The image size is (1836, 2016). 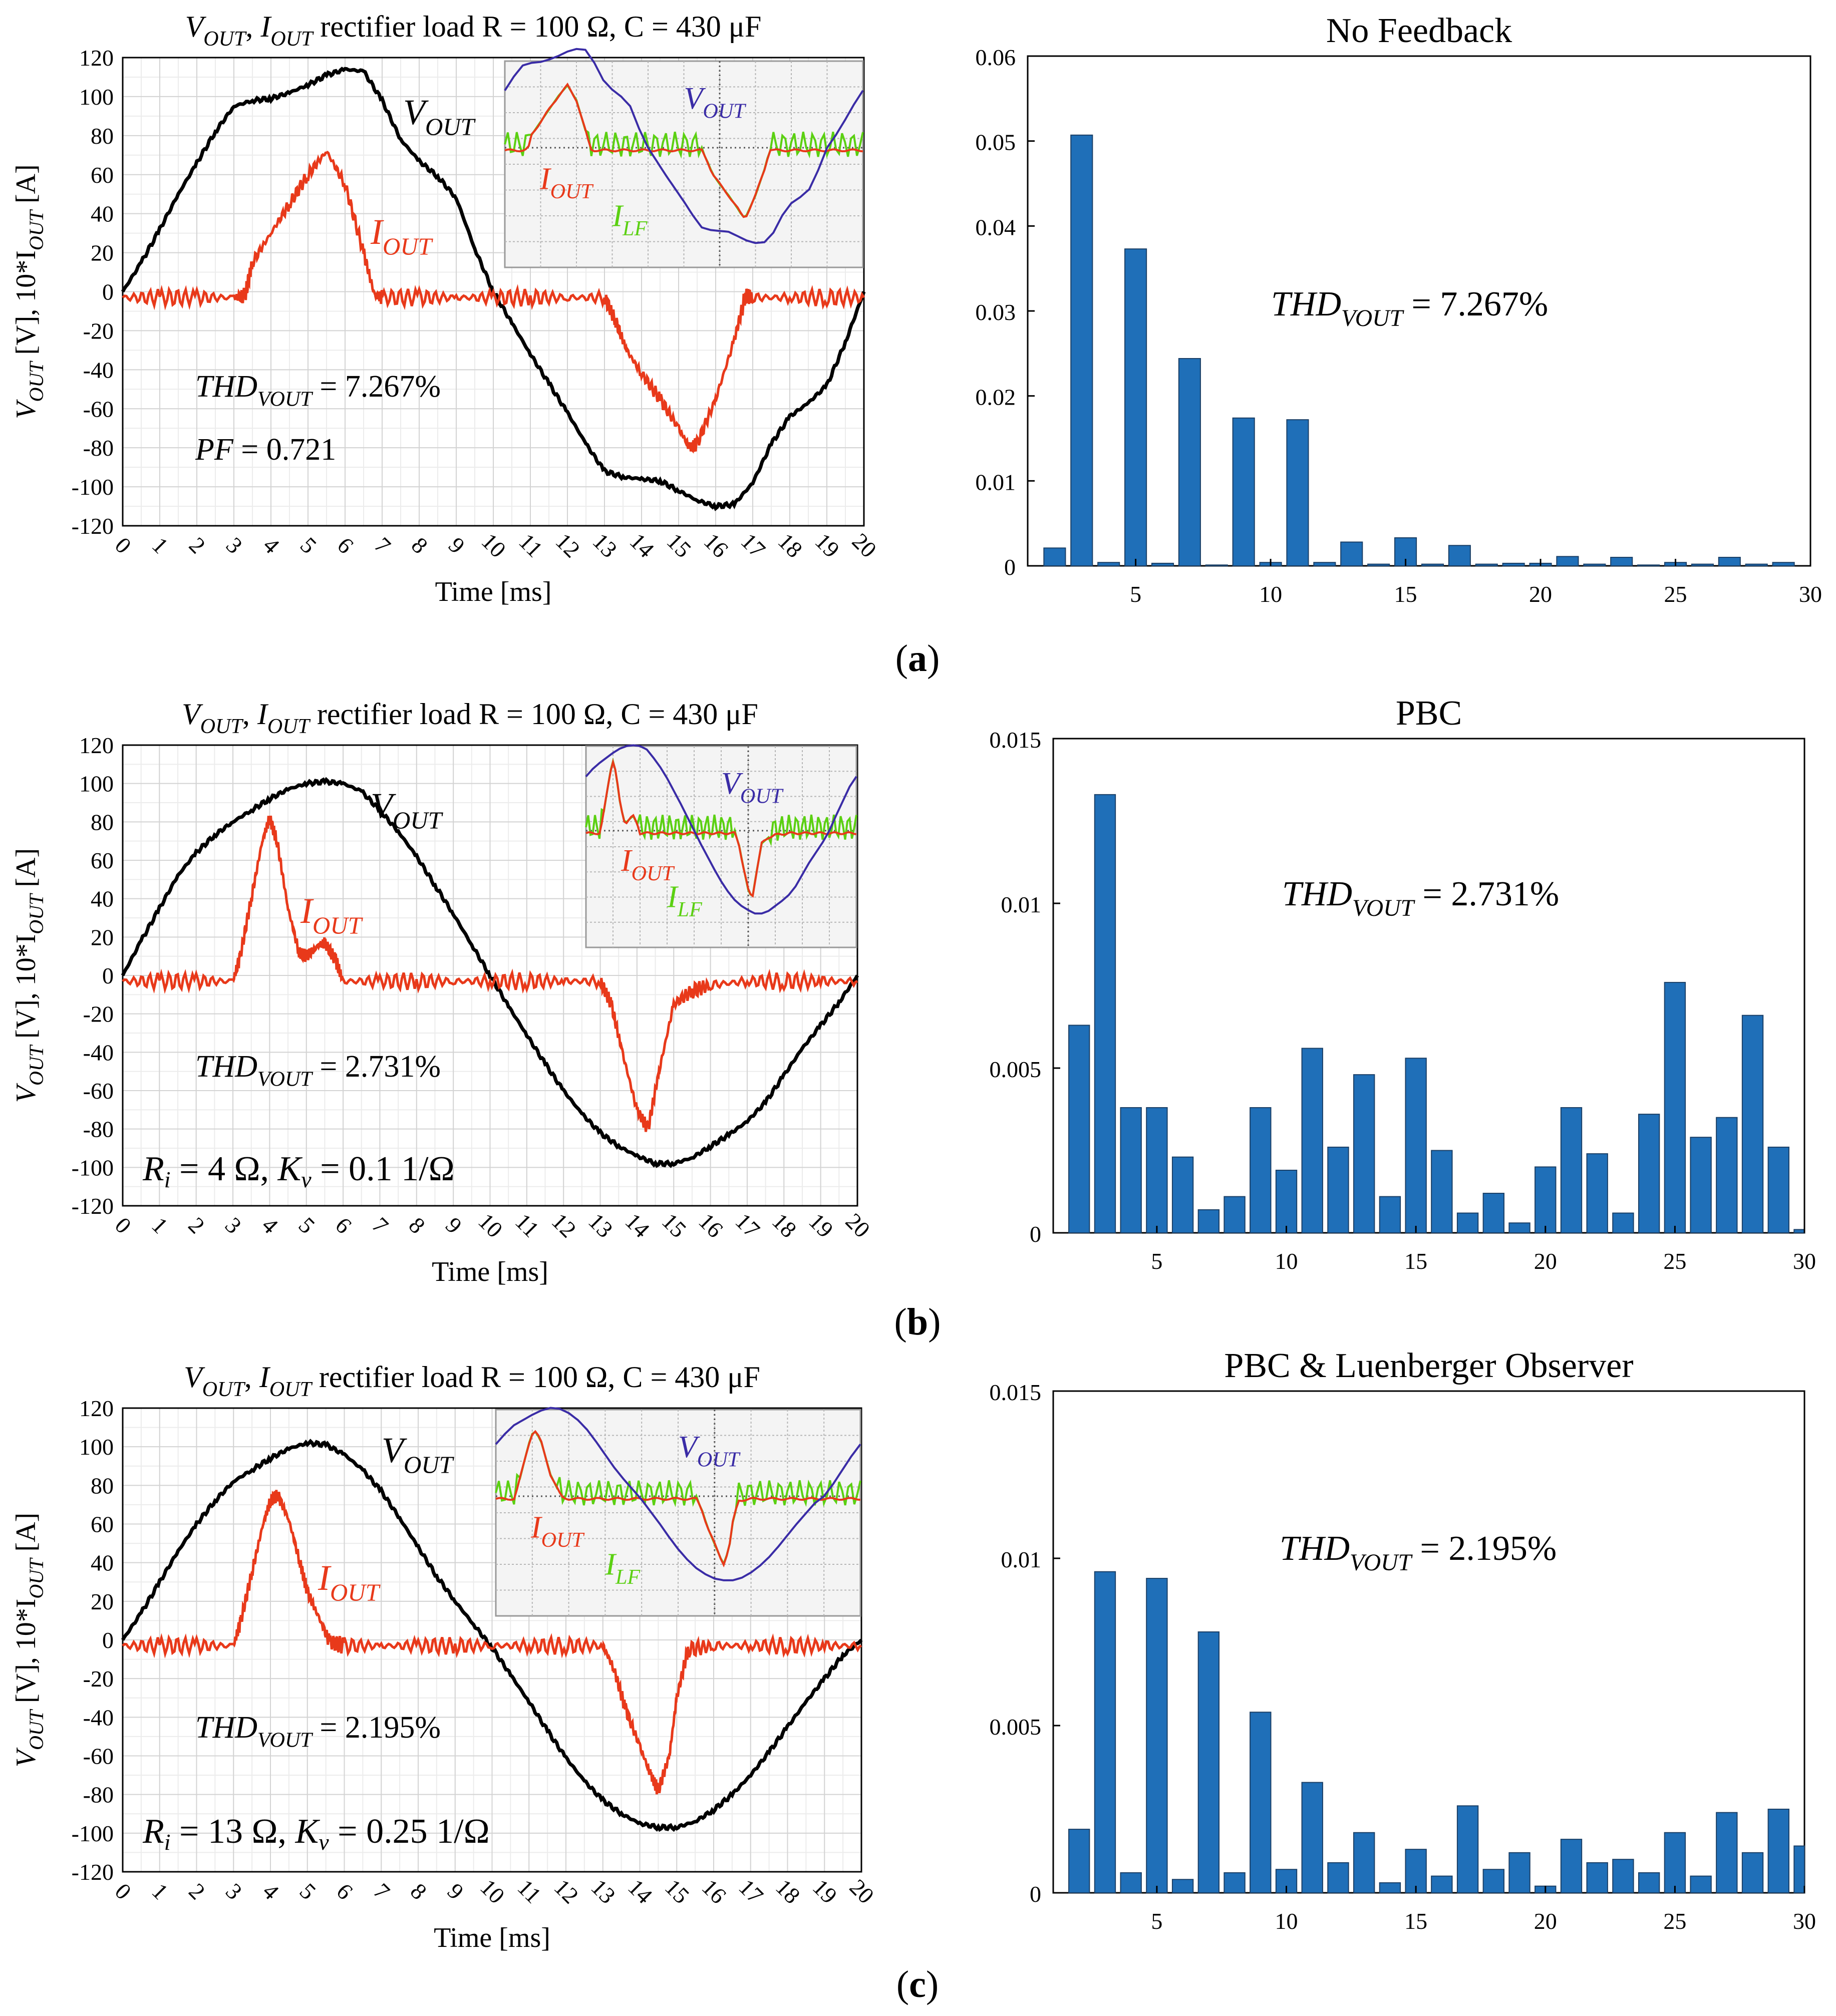 What do you see at coordinates (380, 1225) in the screenshot?
I see `x-tick-label: 7` at bounding box center [380, 1225].